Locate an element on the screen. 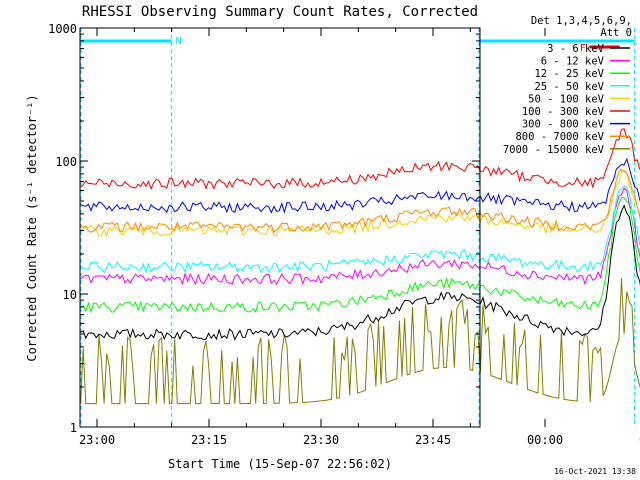 The height and width of the screenshot is (480, 640). legend-label: 12 - 25 keV is located at coordinates (569, 74).